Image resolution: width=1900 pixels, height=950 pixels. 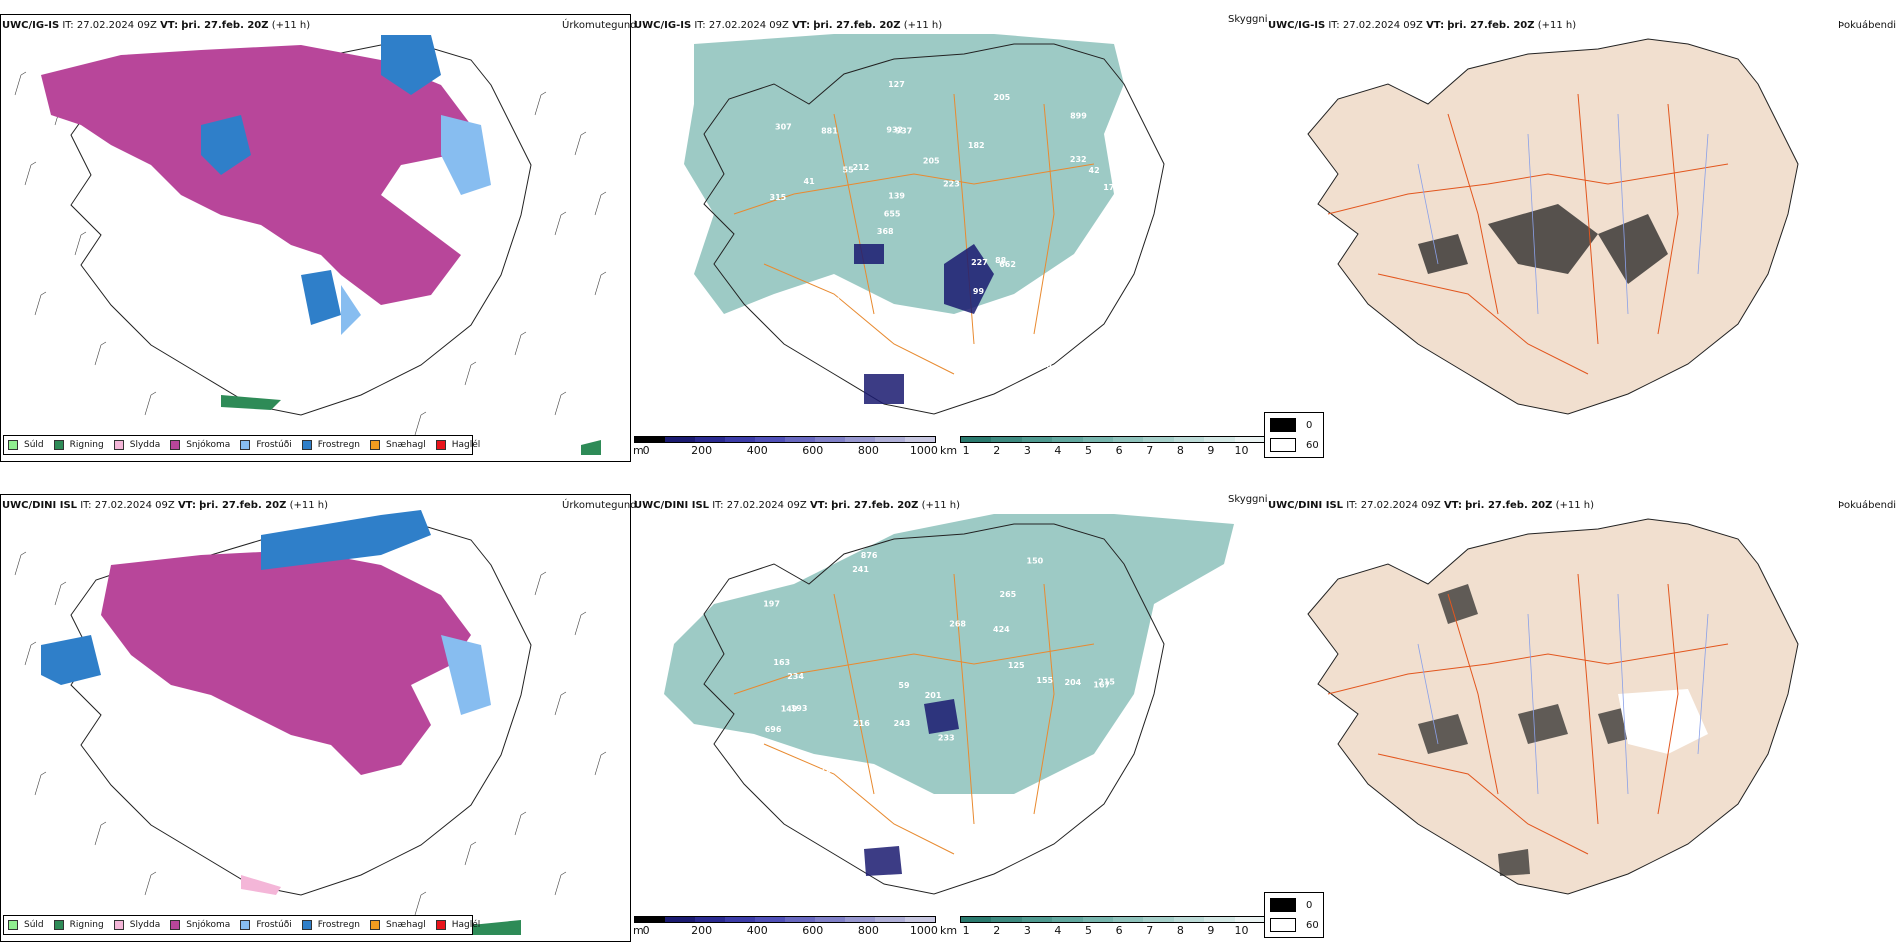 I want to click on ceiling-label: 268, so click(x=957, y=623).